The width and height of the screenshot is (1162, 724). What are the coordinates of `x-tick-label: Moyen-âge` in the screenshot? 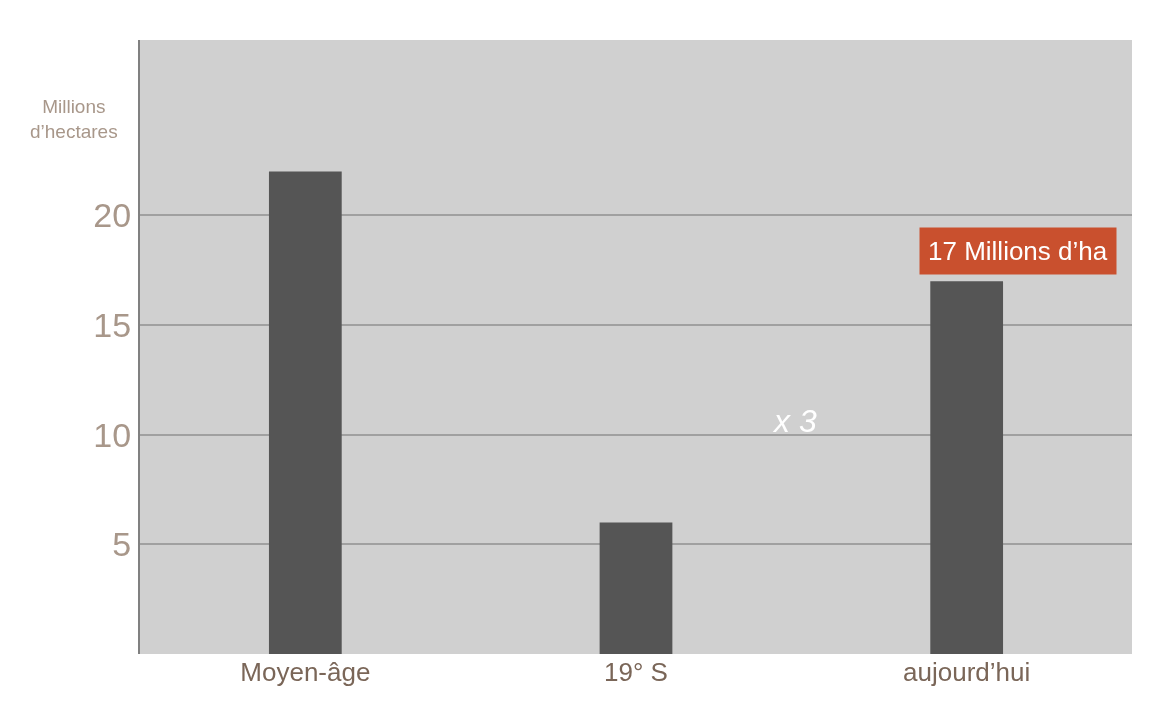 It's located at (305, 672).